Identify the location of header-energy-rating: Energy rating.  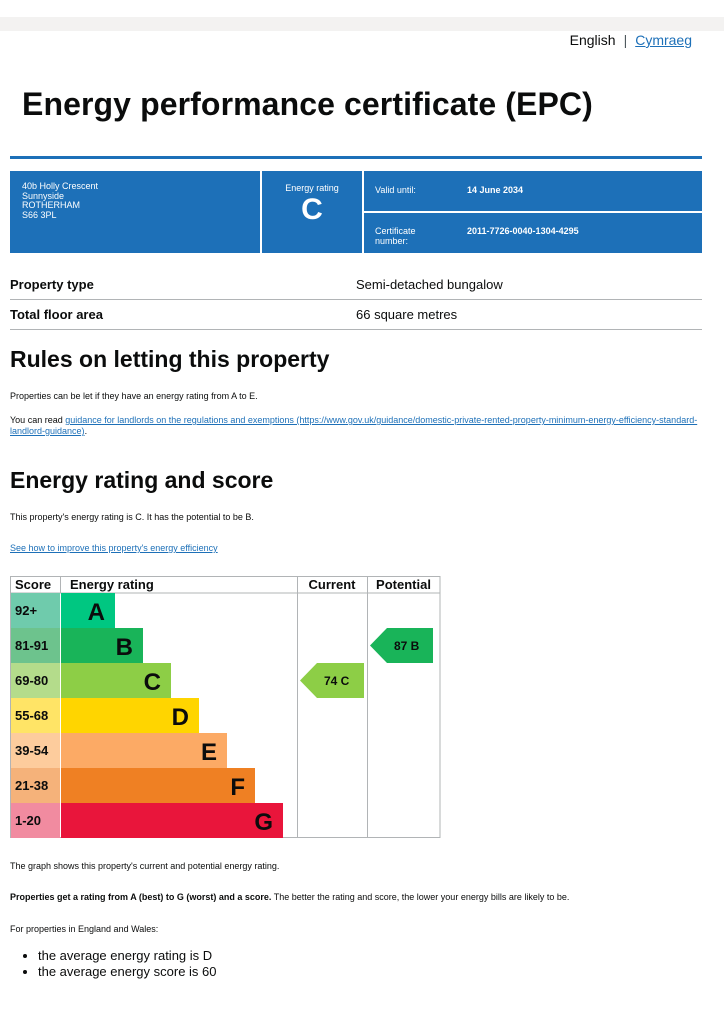
(112, 584).